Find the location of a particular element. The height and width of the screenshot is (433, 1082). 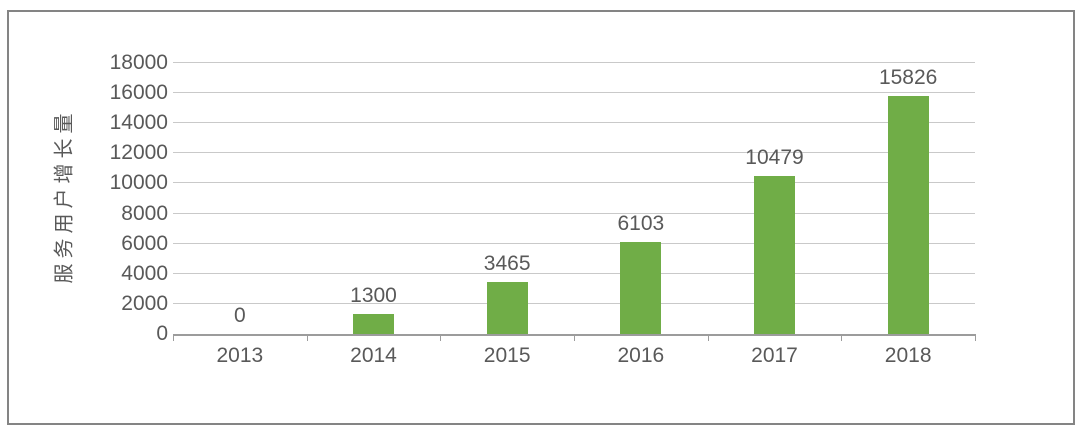

y-tick-label: 10000 is located at coordinates (138, 183).